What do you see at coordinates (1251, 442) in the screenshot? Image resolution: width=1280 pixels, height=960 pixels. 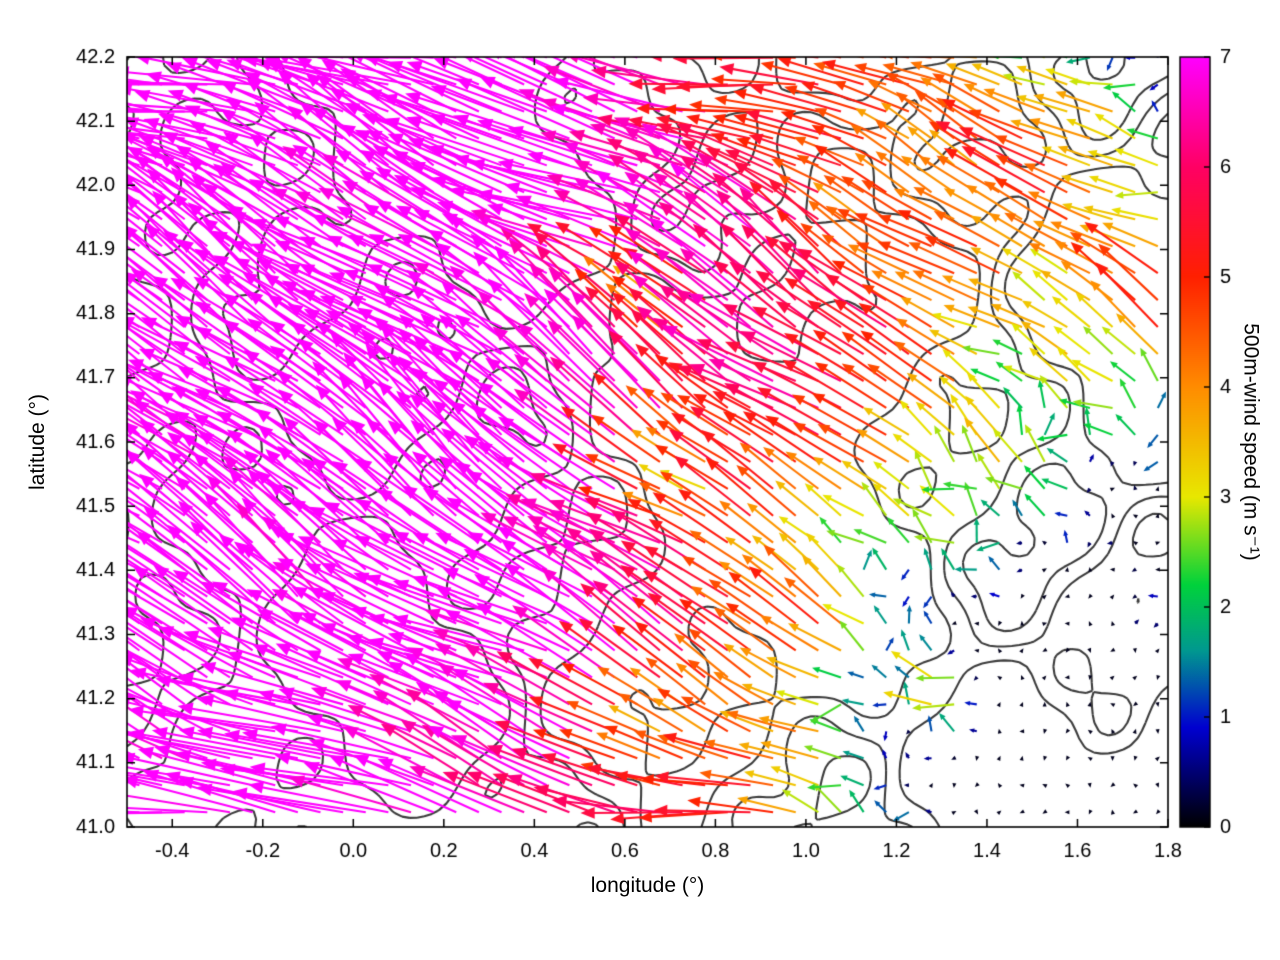 I see `colorbar-label: 500m-wind speed (m s⁻¹)` at bounding box center [1251, 442].